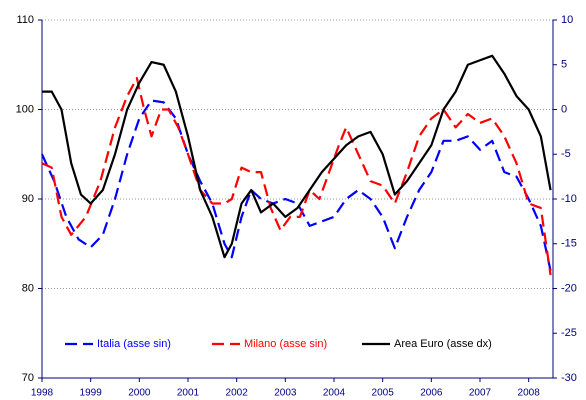  Describe the element at coordinates (28, 288) in the screenshot. I see `y-tick-label: 80` at that location.